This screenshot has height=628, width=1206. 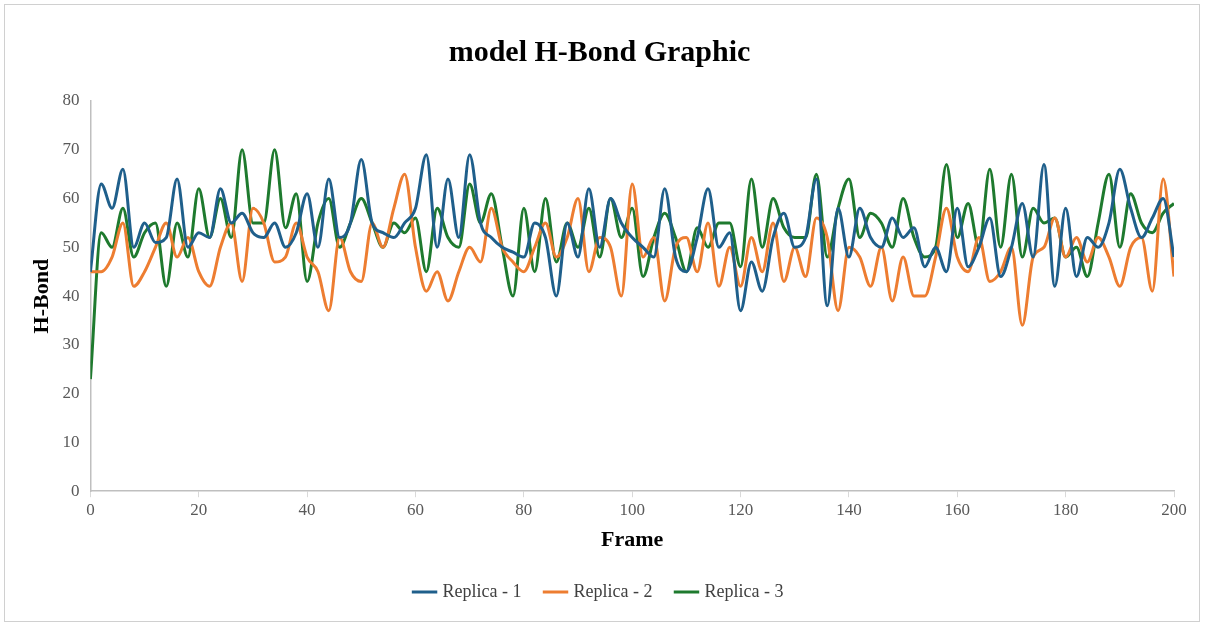 I want to click on y-tick-label: 10, so click(x=71, y=441).